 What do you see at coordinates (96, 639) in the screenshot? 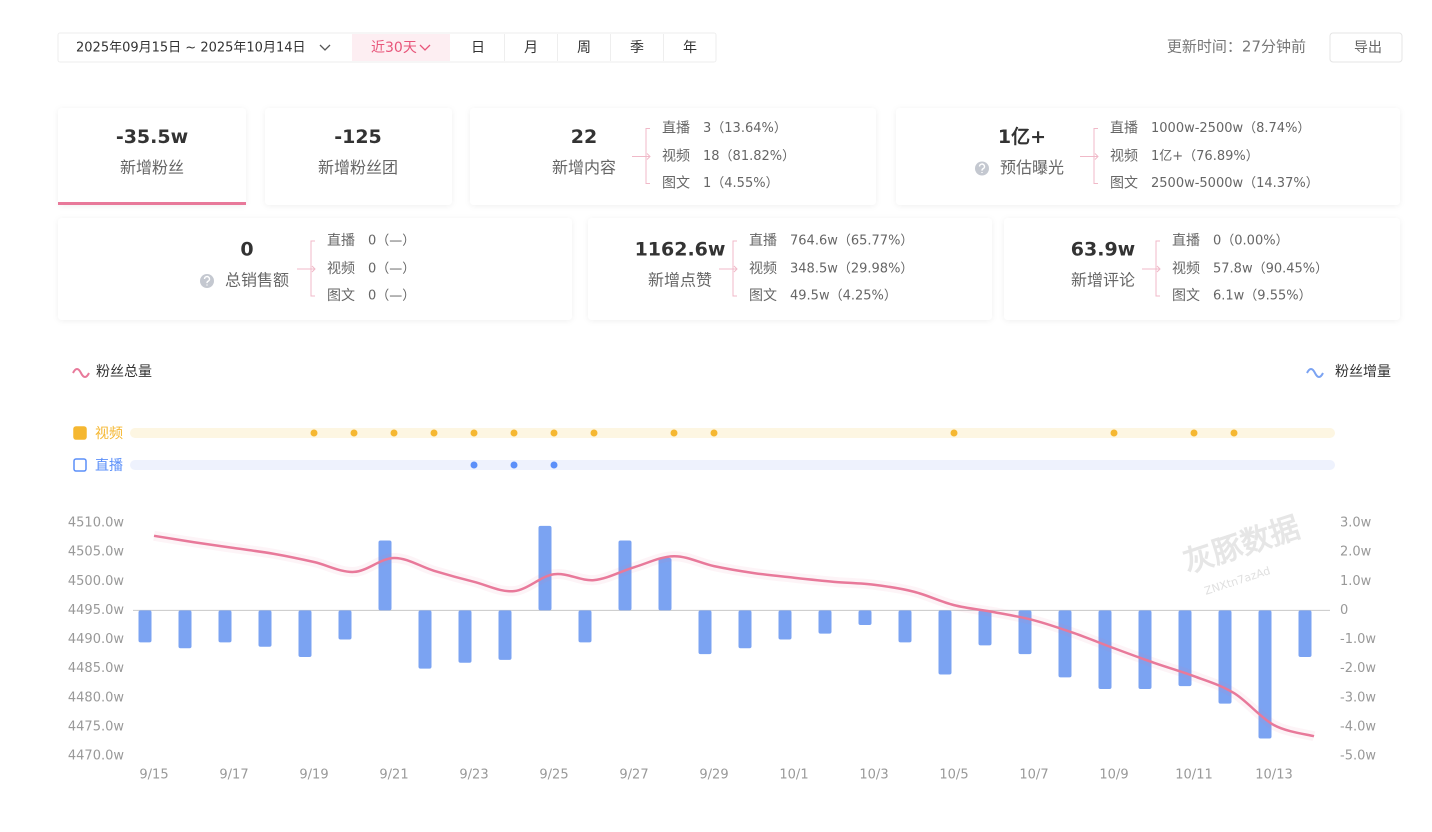
I see `y-tick-label: 4490.0w` at bounding box center [96, 639].